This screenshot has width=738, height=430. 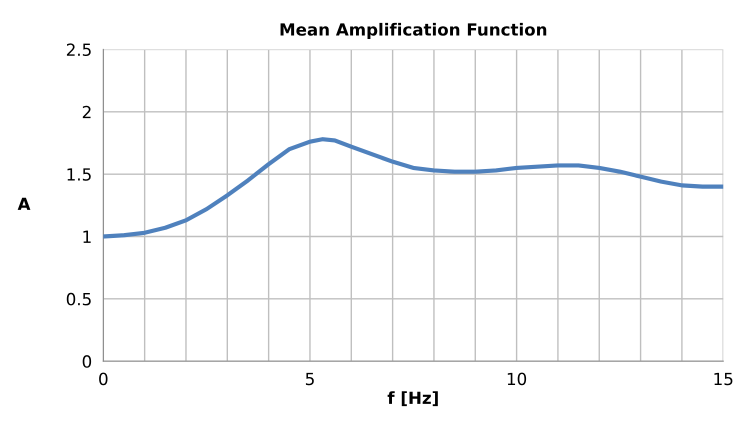 What do you see at coordinates (310, 379) in the screenshot?
I see `x-tick-label: 5` at bounding box center [310, 379].